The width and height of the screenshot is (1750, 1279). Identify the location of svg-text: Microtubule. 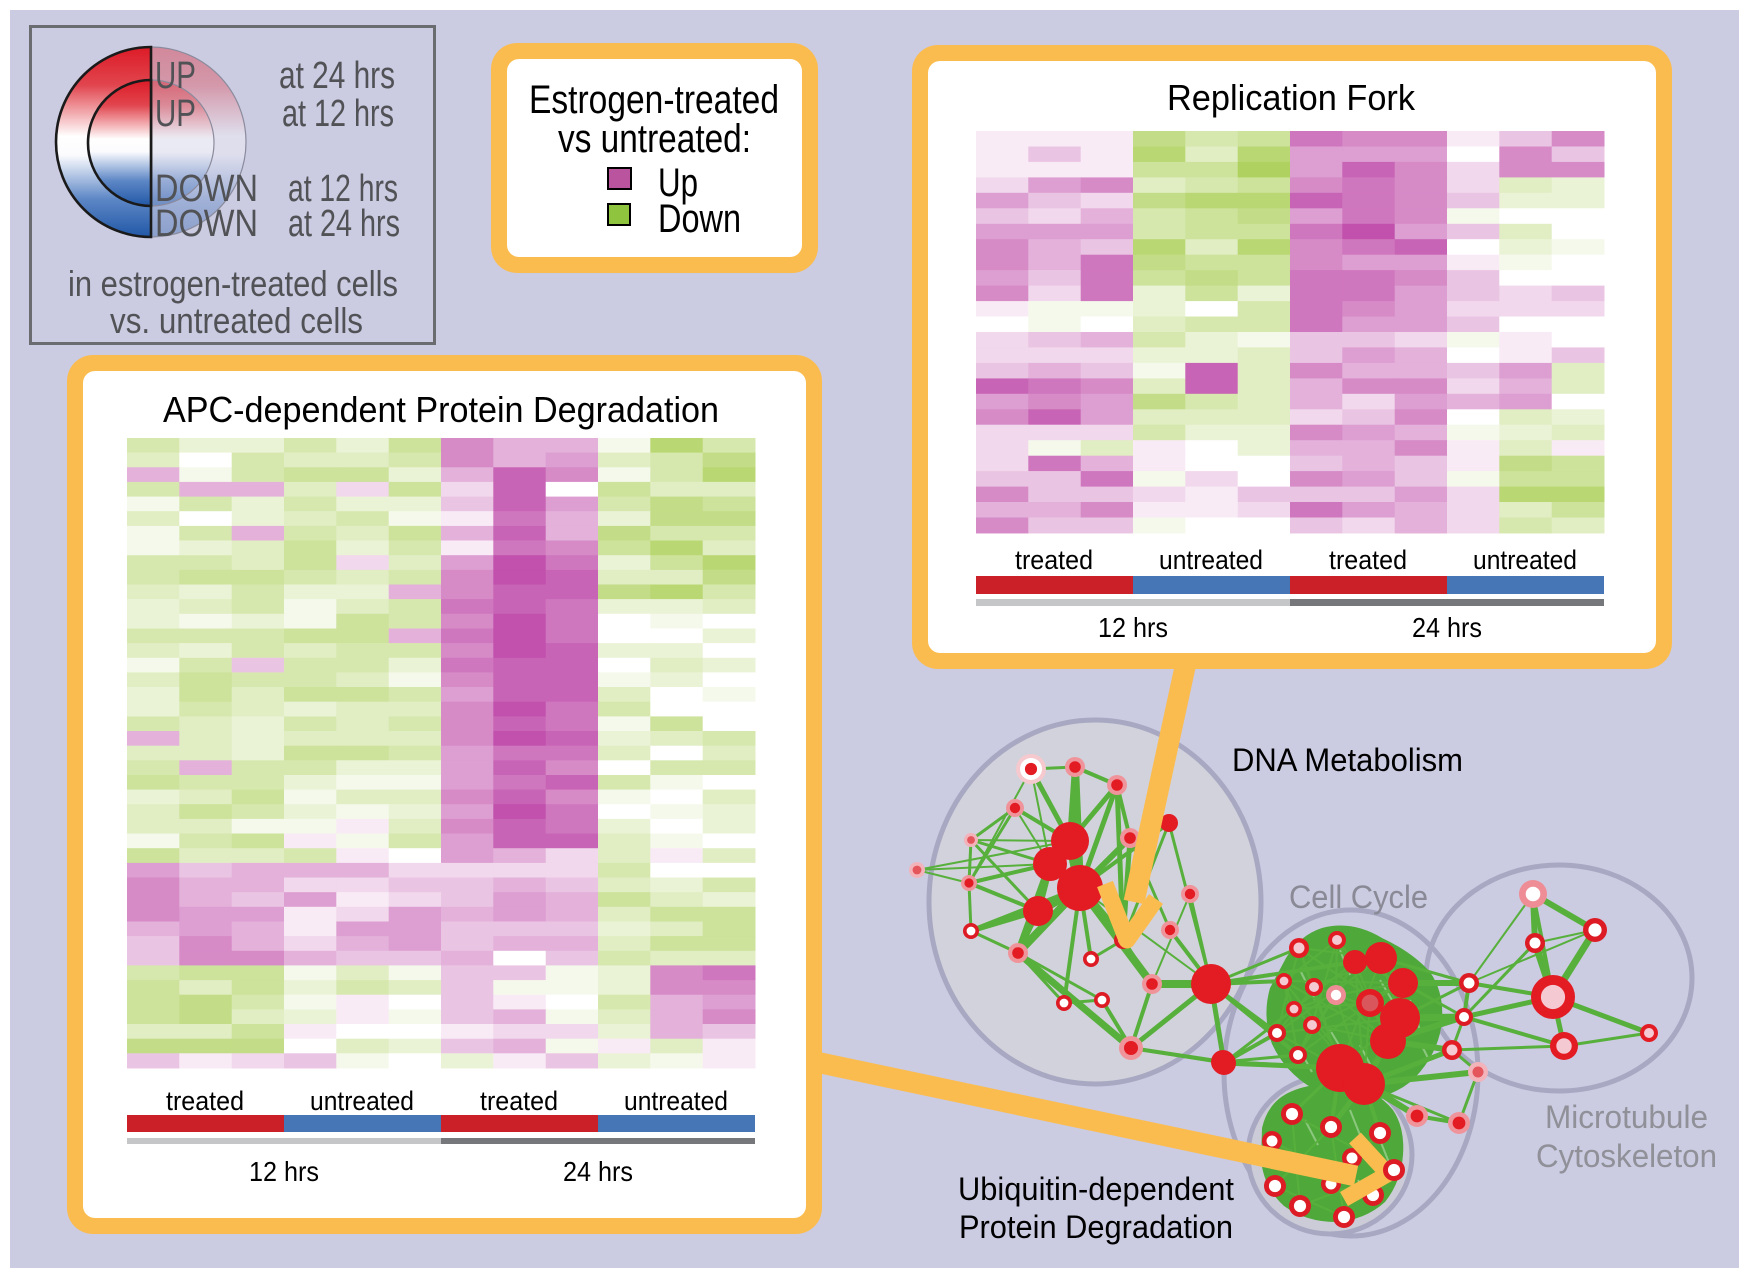
(1626, 1117).